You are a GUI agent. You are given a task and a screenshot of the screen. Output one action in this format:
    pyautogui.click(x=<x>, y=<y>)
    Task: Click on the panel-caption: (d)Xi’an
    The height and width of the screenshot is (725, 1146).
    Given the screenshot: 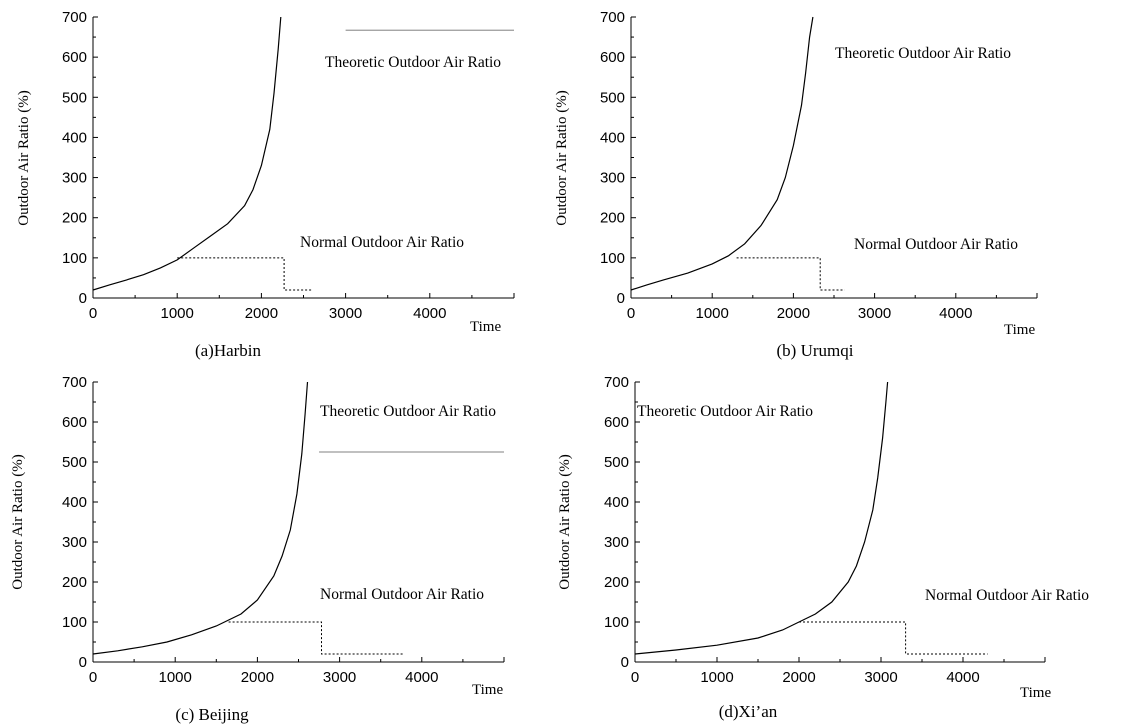 What is the action you would take?
    pyautogui.click(x=748, y=711)
    